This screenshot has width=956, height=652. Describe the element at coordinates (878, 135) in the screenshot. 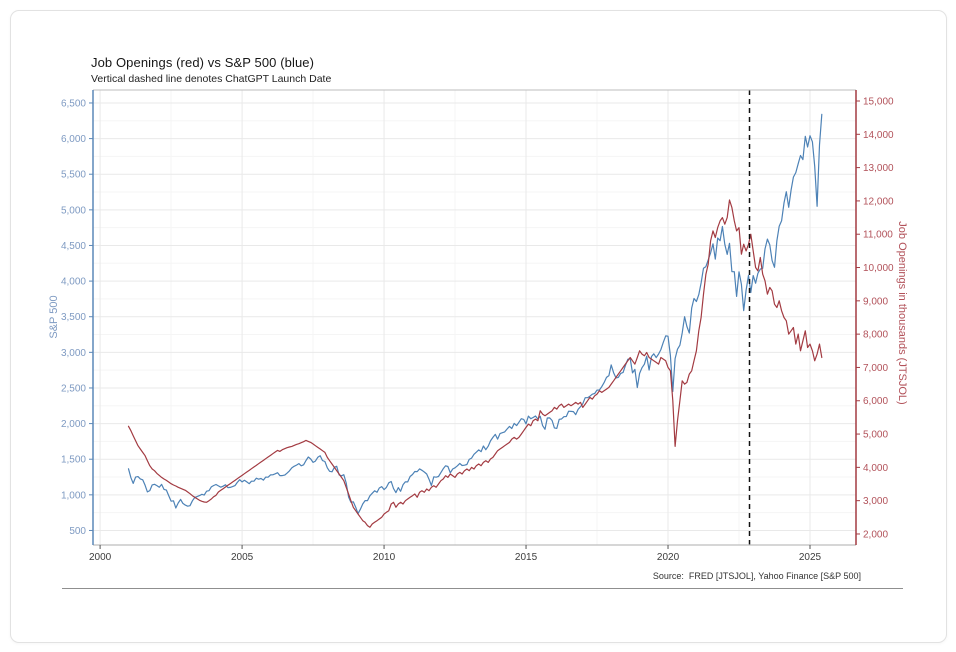

I see `right-axis-tick-label: 14,000` at that location.